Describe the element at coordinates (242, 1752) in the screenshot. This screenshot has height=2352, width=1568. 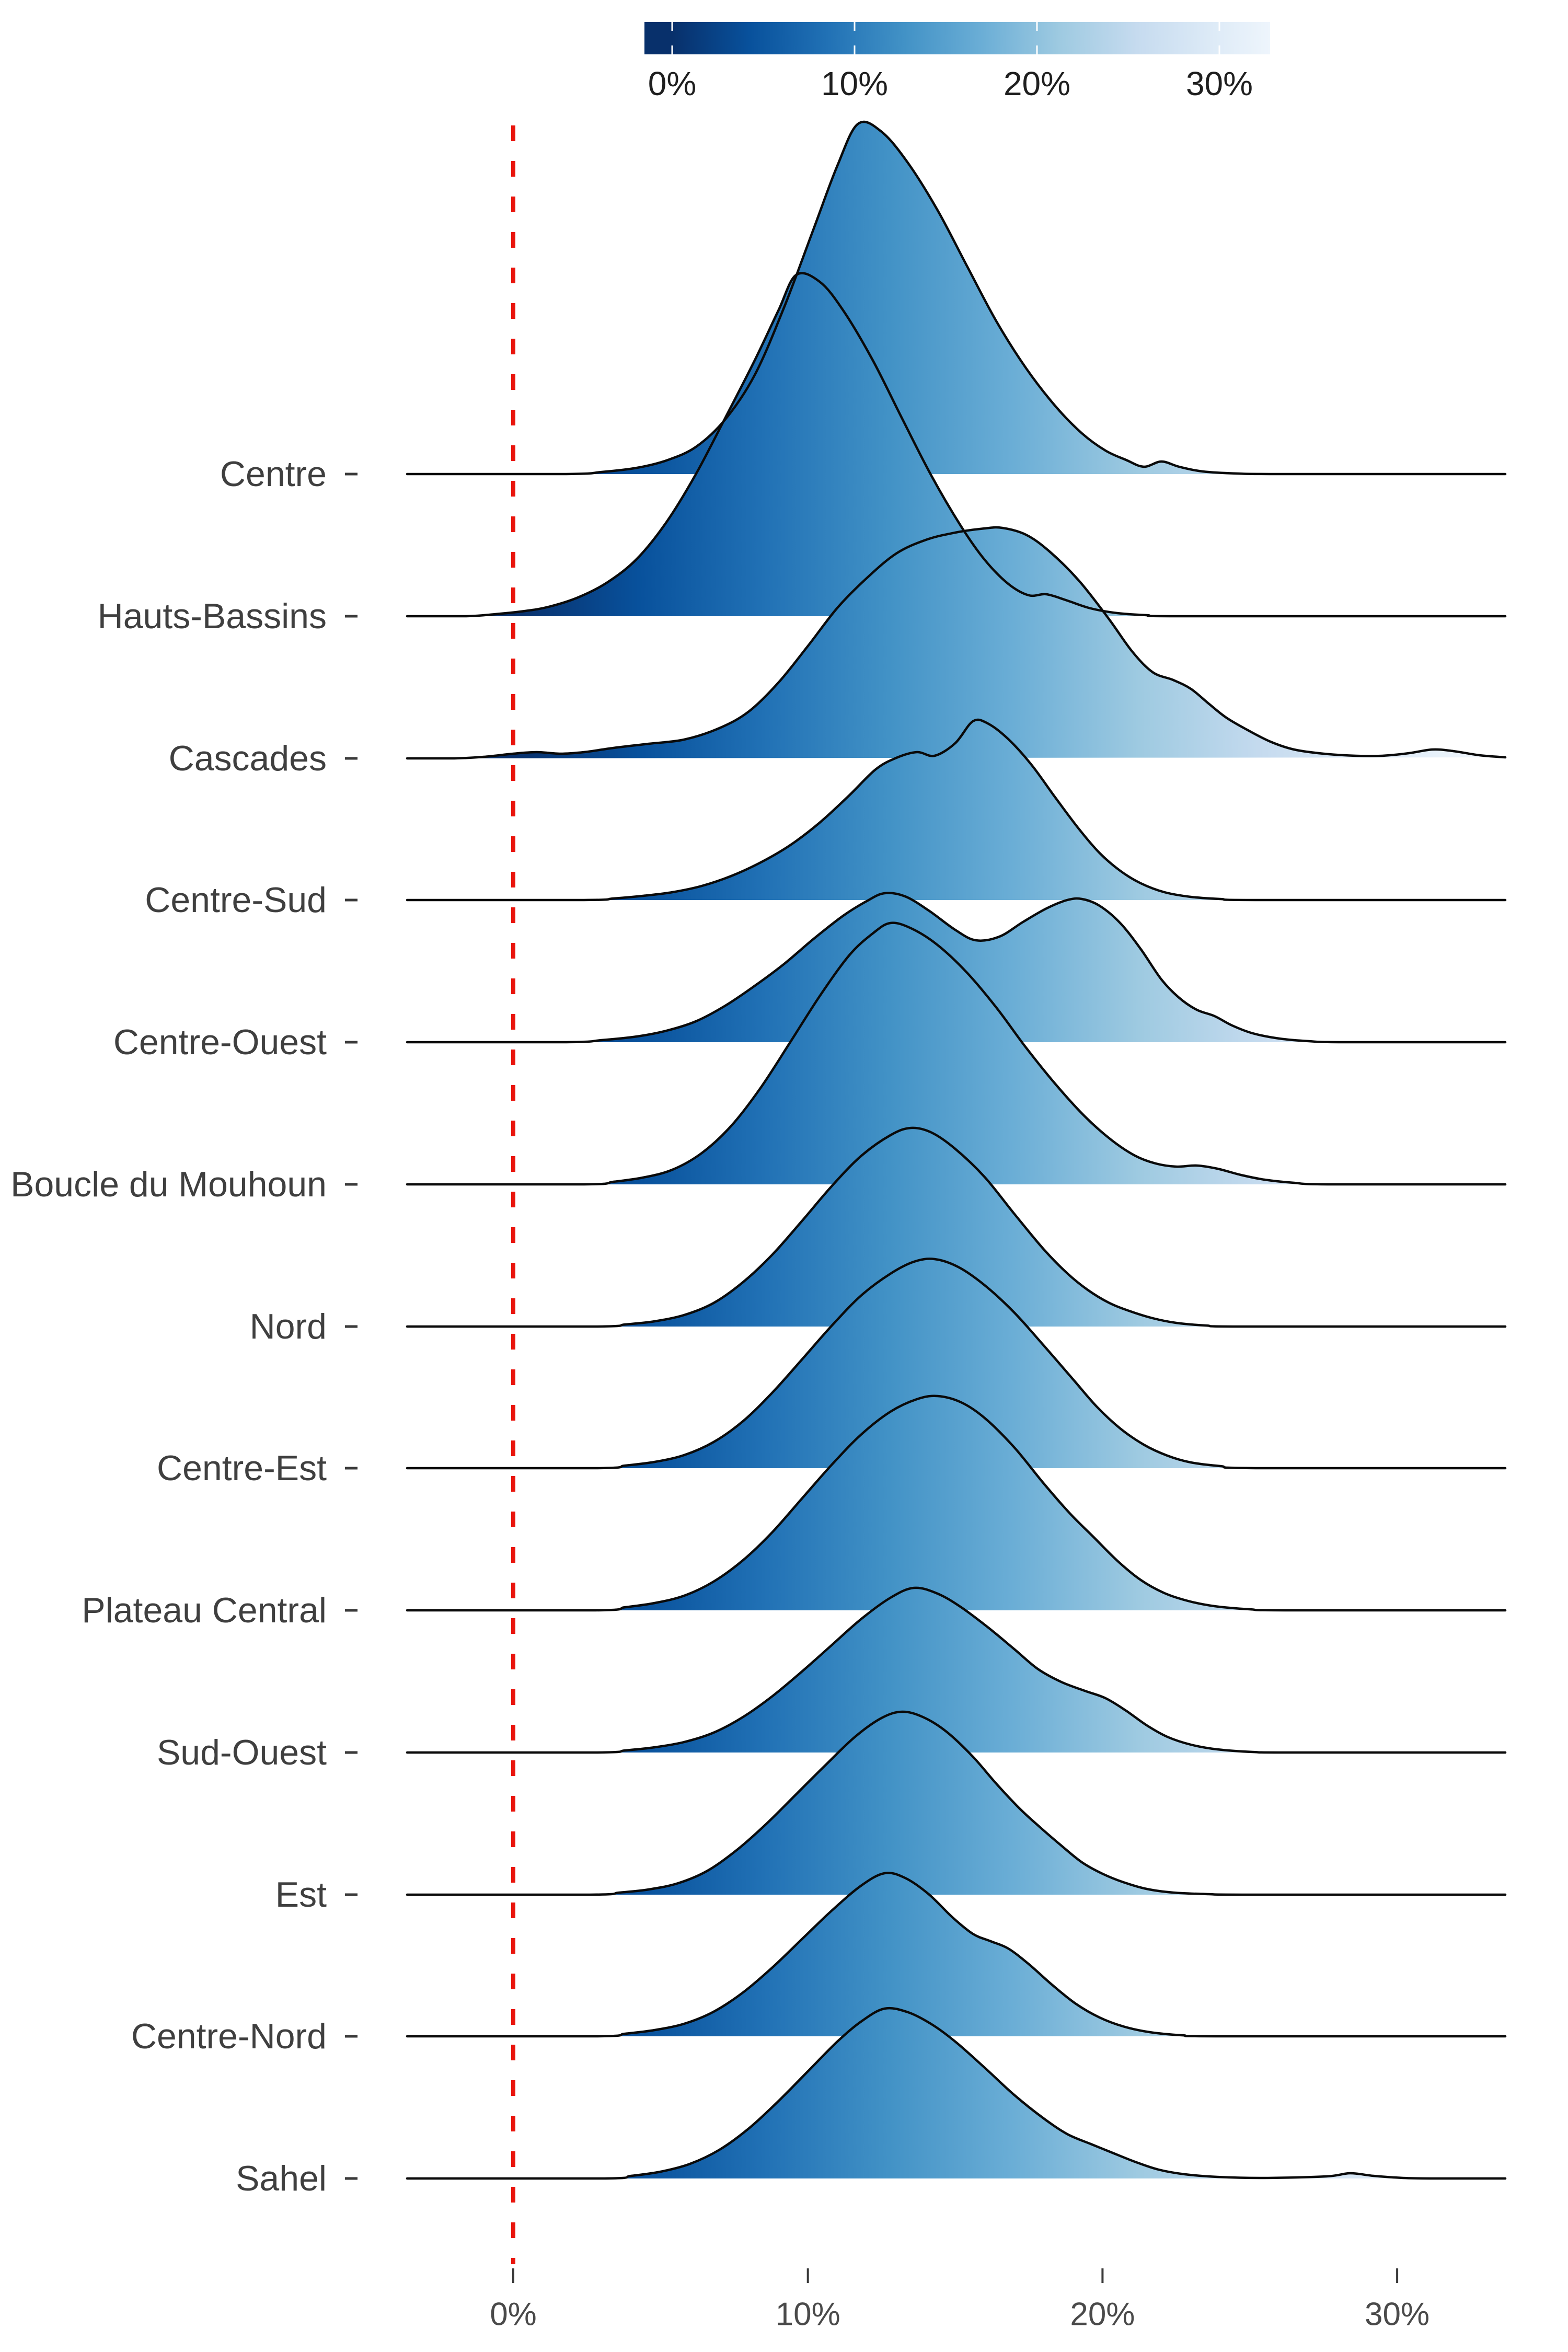
I see `region-label-sud-ouest: Sud-Ouest` at that location.